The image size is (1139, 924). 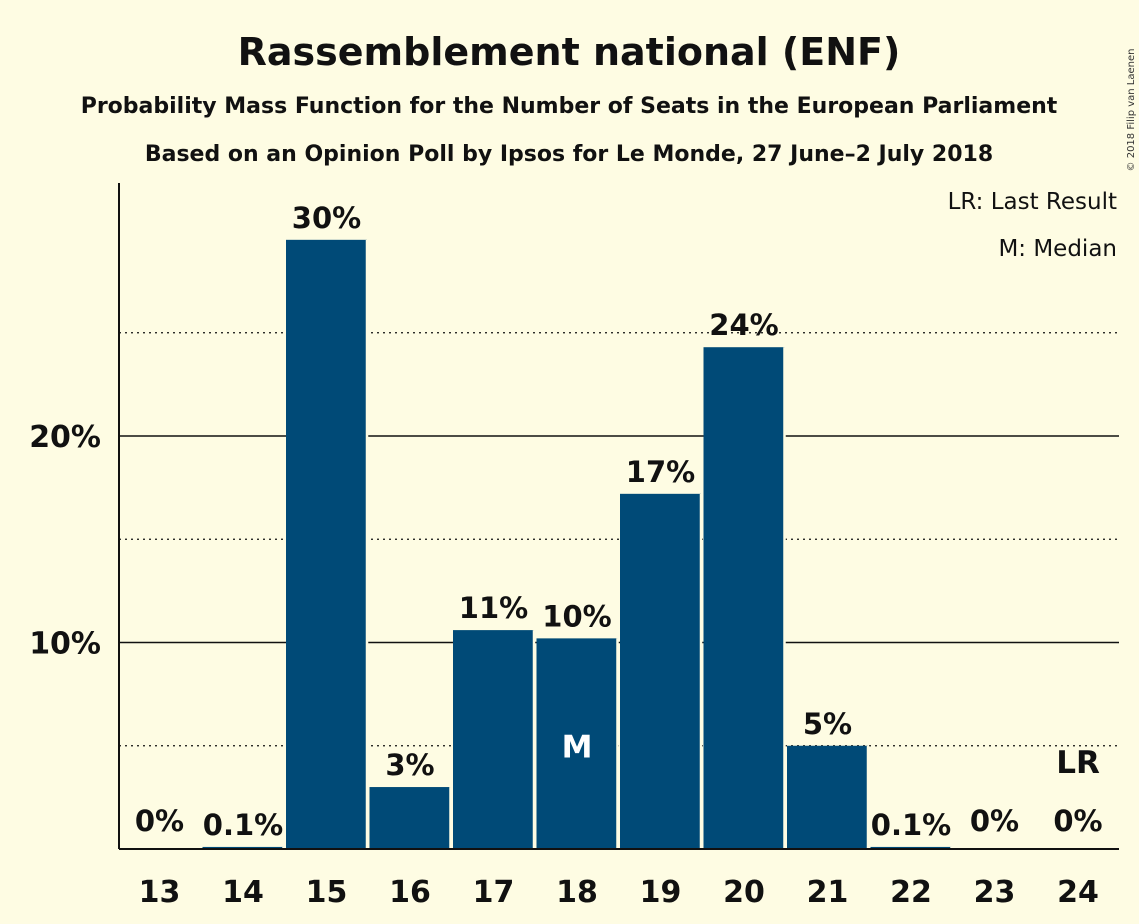 I want to click on data-label-21: 5%, so click(x=827, y=724).